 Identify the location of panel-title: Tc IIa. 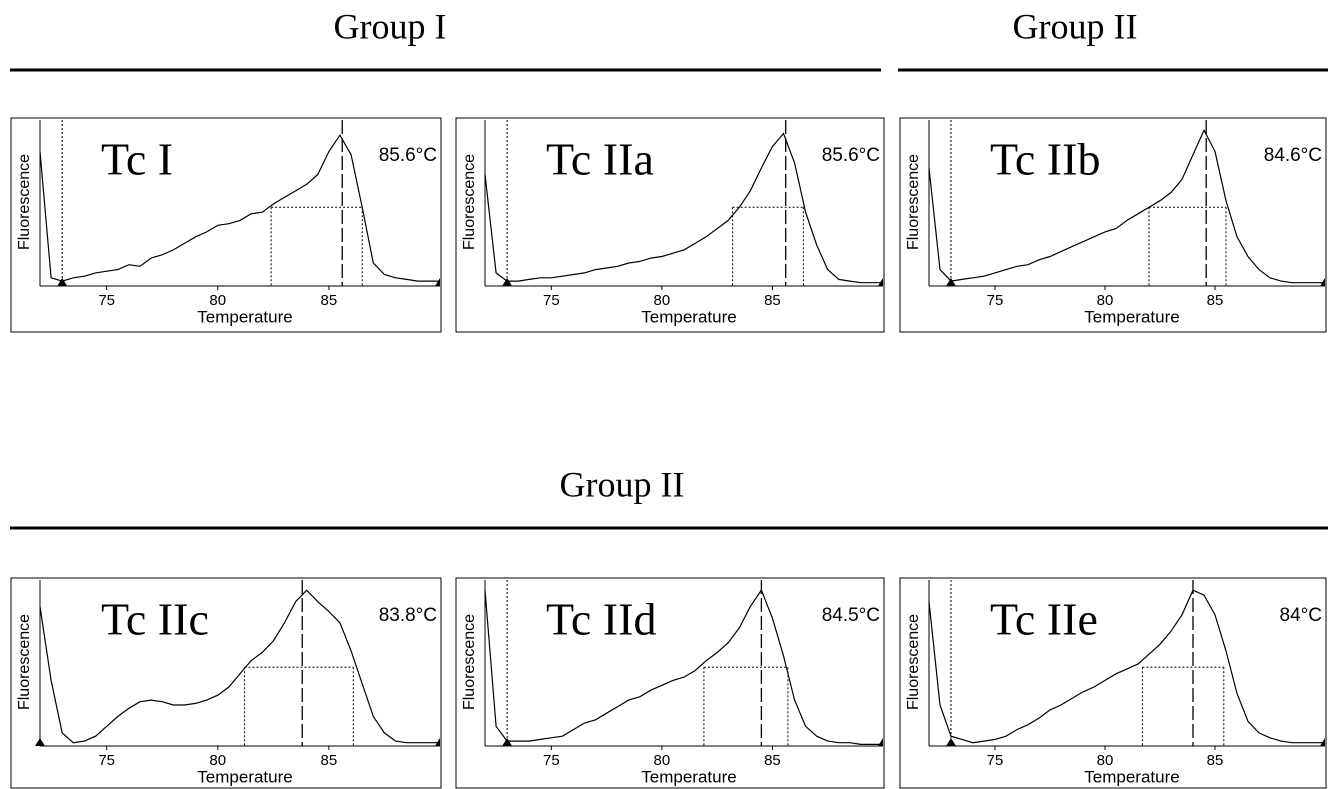
(600, 159).